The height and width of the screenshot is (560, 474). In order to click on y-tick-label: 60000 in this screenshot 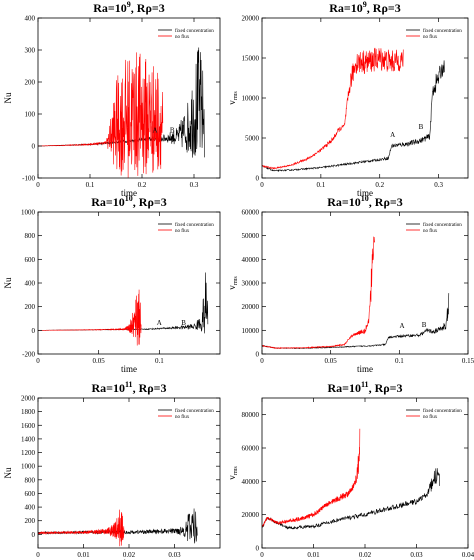, I will do `click(251, 449)`.